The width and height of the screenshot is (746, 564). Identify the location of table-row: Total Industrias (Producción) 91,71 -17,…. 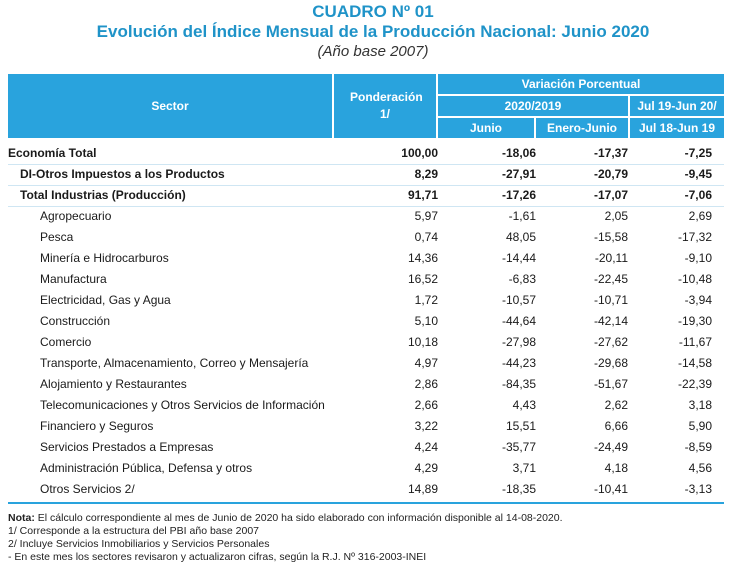
(366, 196).